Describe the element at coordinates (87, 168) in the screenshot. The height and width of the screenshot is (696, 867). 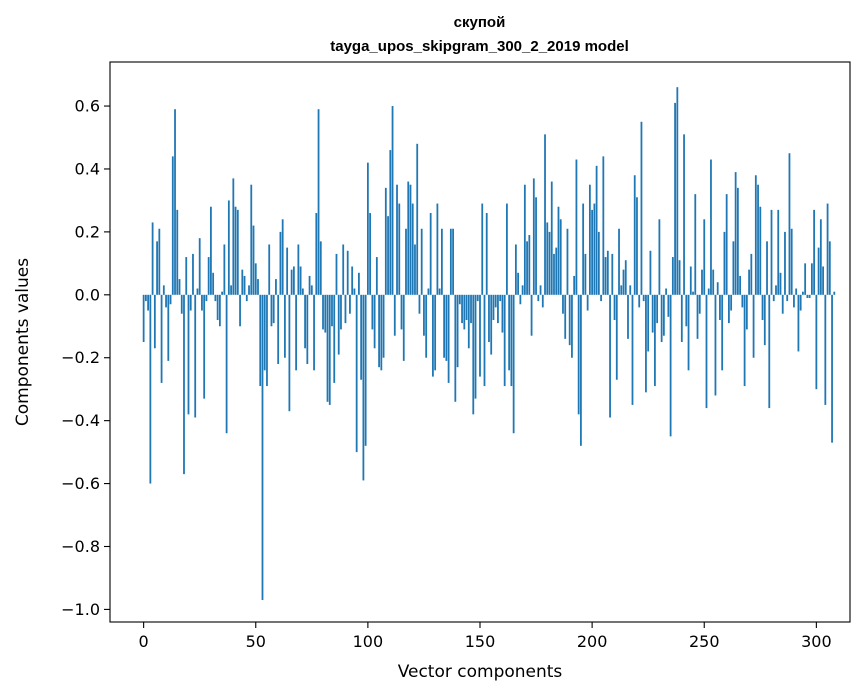
I see `y-tick-label: 0.4` at that location.